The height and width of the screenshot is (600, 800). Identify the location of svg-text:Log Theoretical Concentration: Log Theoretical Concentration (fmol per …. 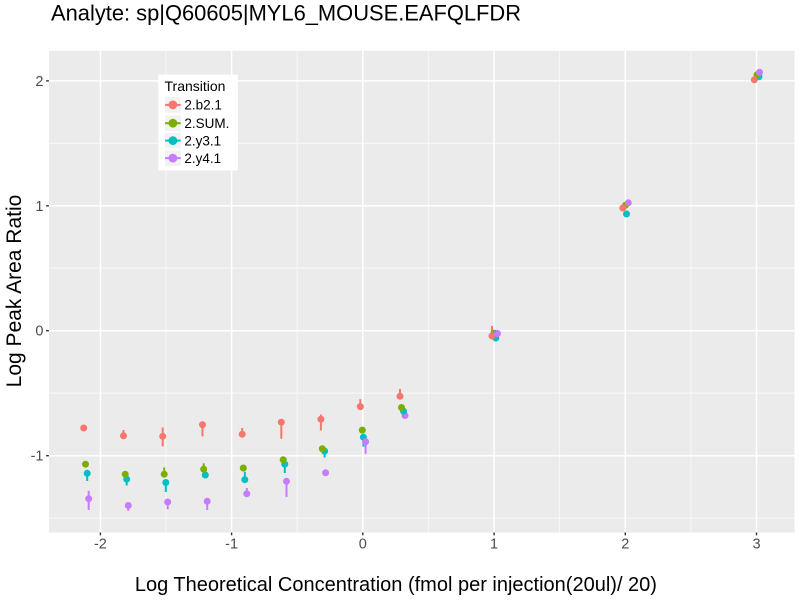
(396, 585).